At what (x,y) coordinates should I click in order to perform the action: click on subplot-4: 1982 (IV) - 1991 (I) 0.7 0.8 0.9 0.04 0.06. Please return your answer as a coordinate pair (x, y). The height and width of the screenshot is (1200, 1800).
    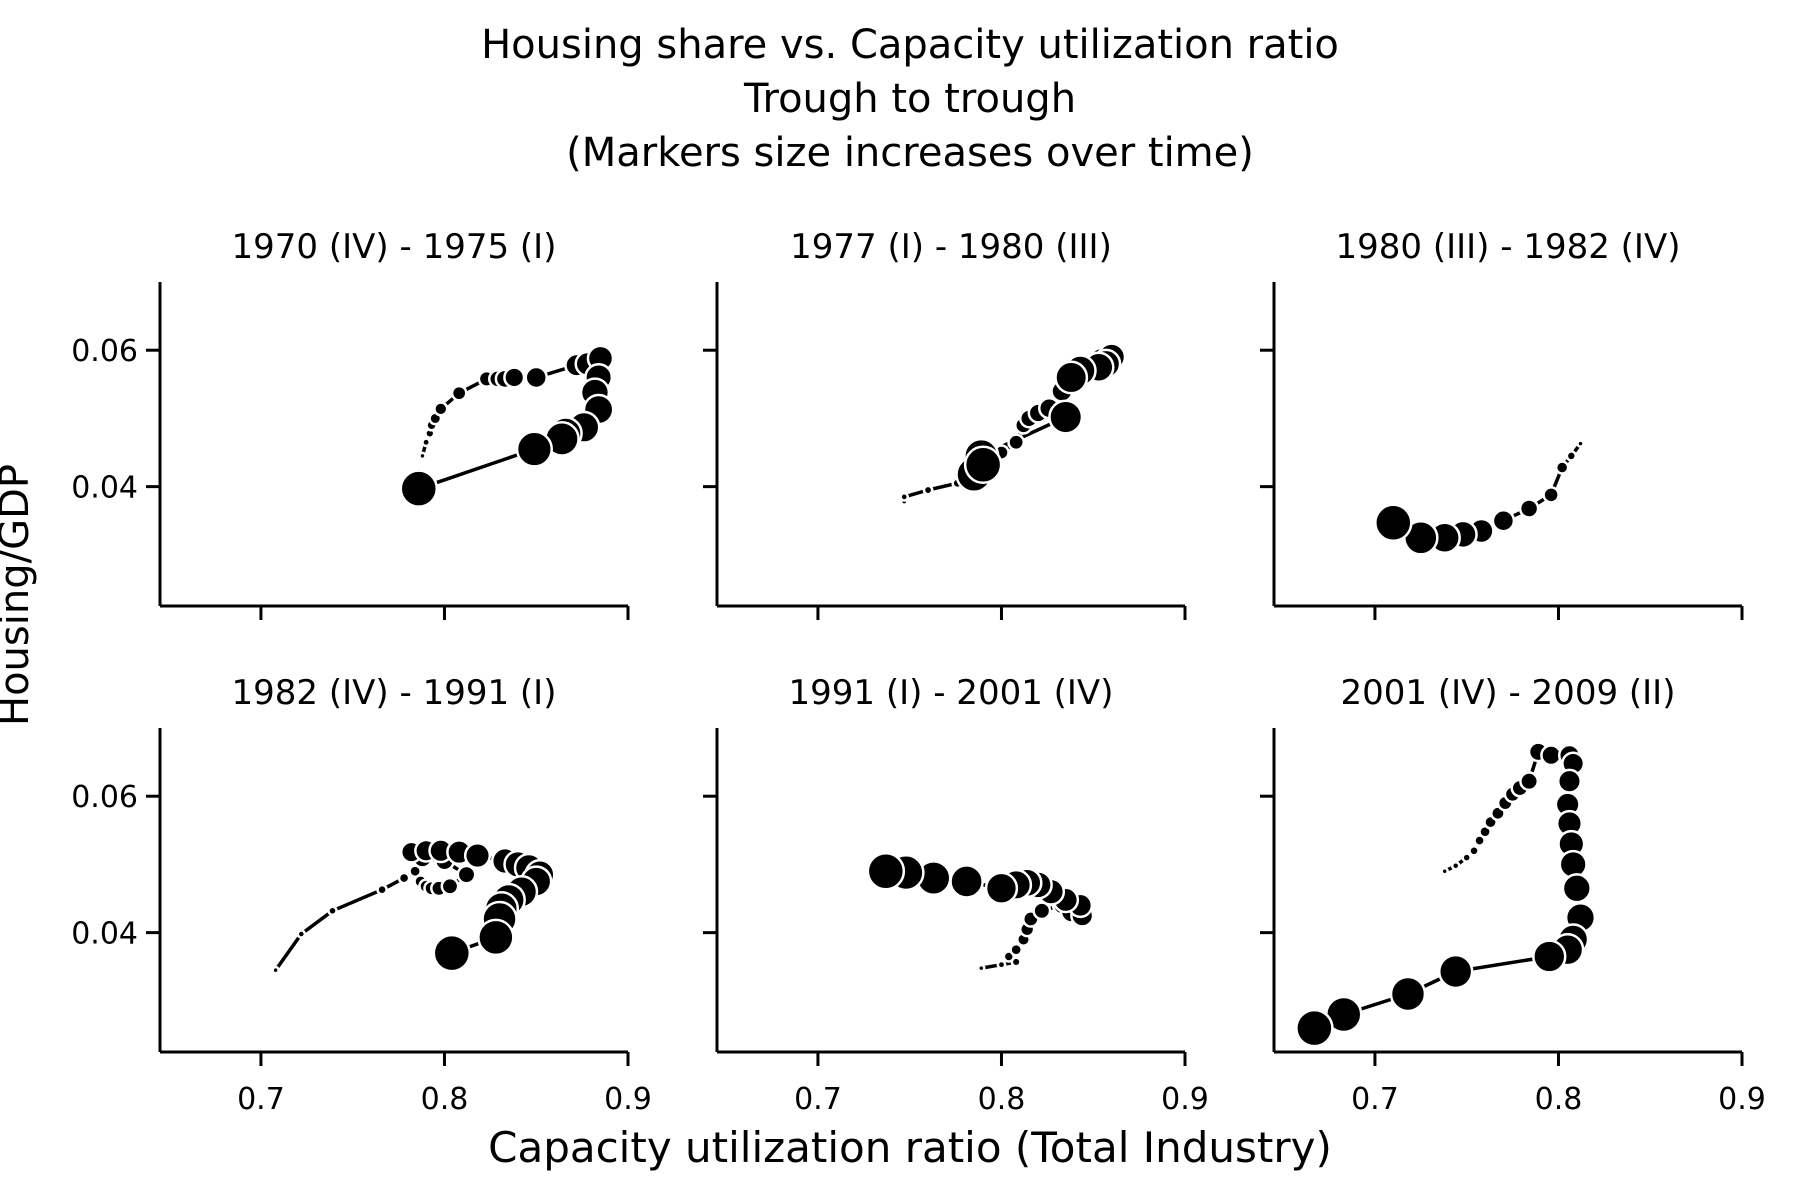
    Looking at the image, I should click on (361, 895).